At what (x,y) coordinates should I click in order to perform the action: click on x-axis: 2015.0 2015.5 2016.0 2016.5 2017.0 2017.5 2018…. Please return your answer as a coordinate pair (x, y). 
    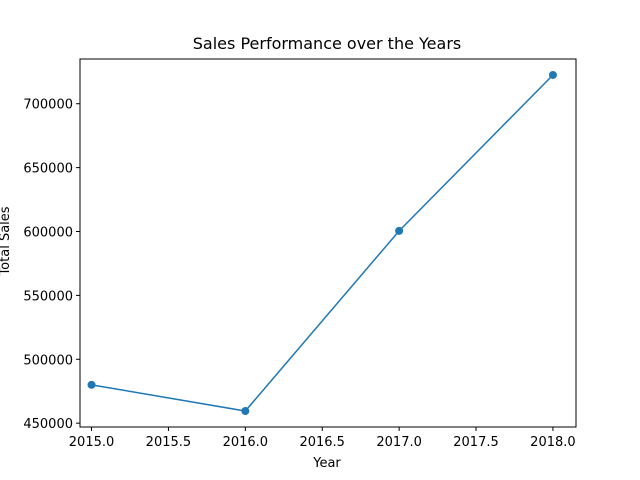
    Looking at the image, I should click on (322, 438).